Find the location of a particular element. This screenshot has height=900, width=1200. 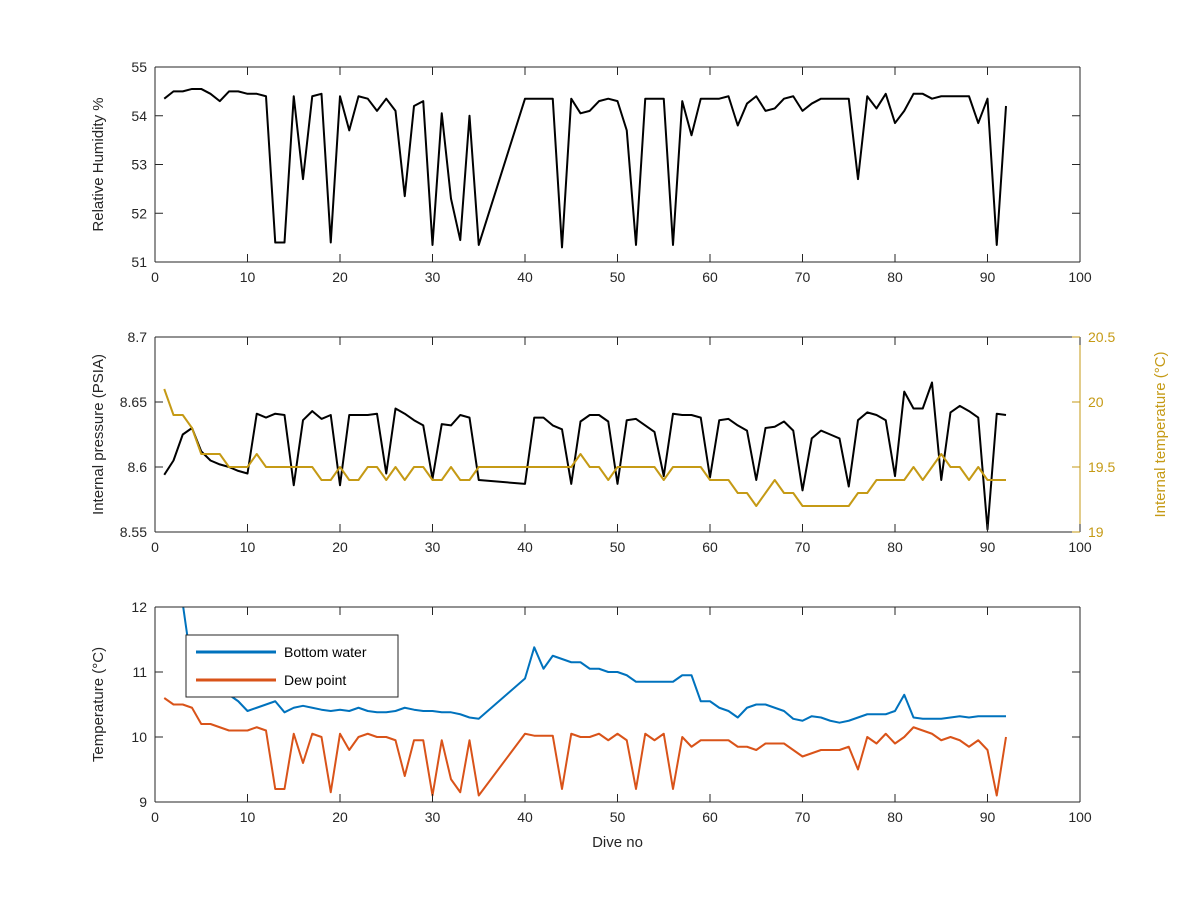

legend-box is located at coordinates (292, 666).